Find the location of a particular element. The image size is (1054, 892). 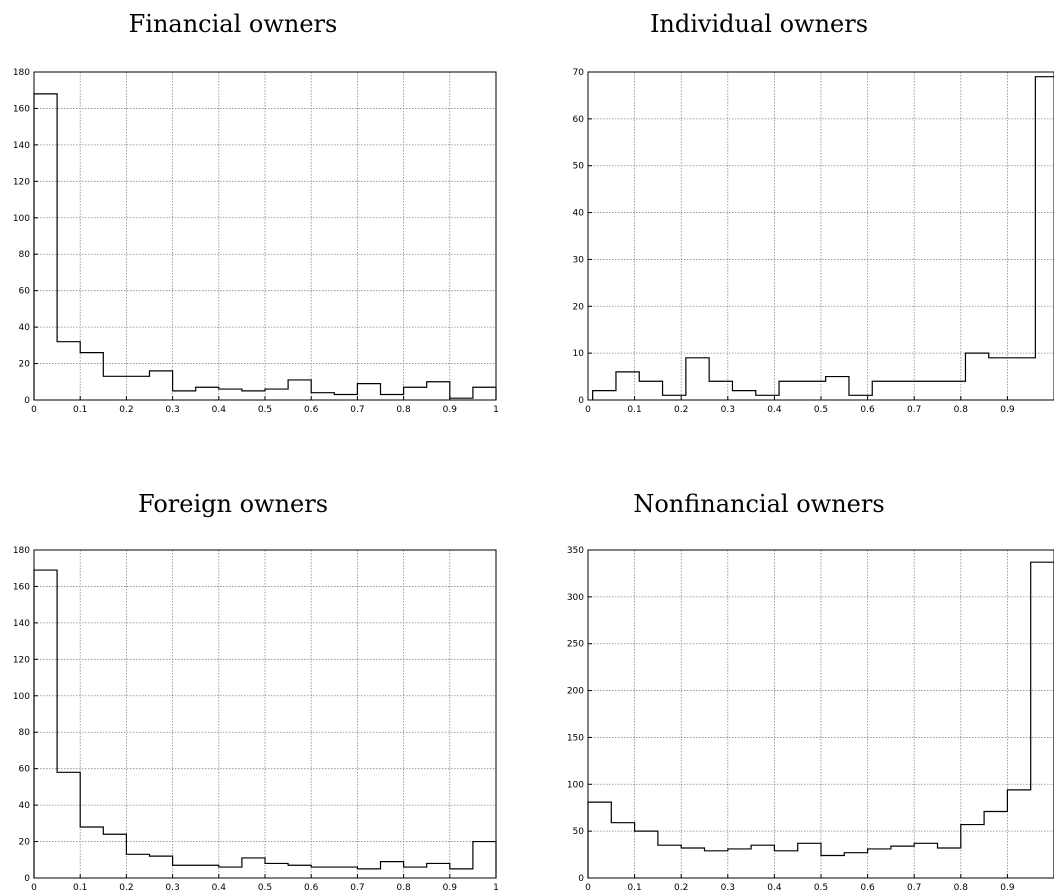

y-tick-label: 180 is located at coordinates (21, 551).